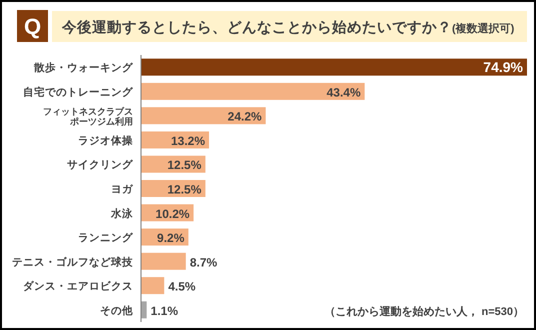 This screenshot has width=536, height=330. Describe the element at coordinates (106, 140) in the screenshot. I see `y-tick-label: ラジオ体操` at that location.